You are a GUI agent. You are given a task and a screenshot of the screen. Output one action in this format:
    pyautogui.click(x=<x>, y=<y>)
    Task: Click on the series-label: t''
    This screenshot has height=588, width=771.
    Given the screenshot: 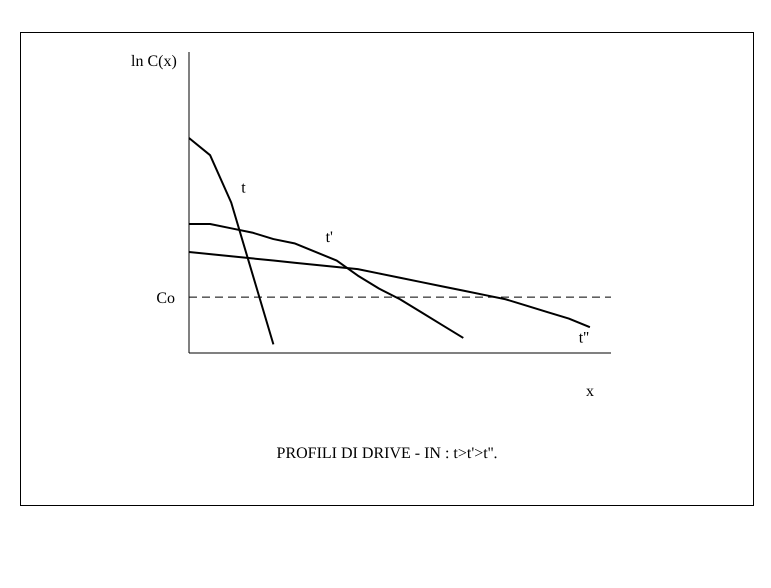 What is the action you would take?
    pyautogui.click(x=584, y=338)
    